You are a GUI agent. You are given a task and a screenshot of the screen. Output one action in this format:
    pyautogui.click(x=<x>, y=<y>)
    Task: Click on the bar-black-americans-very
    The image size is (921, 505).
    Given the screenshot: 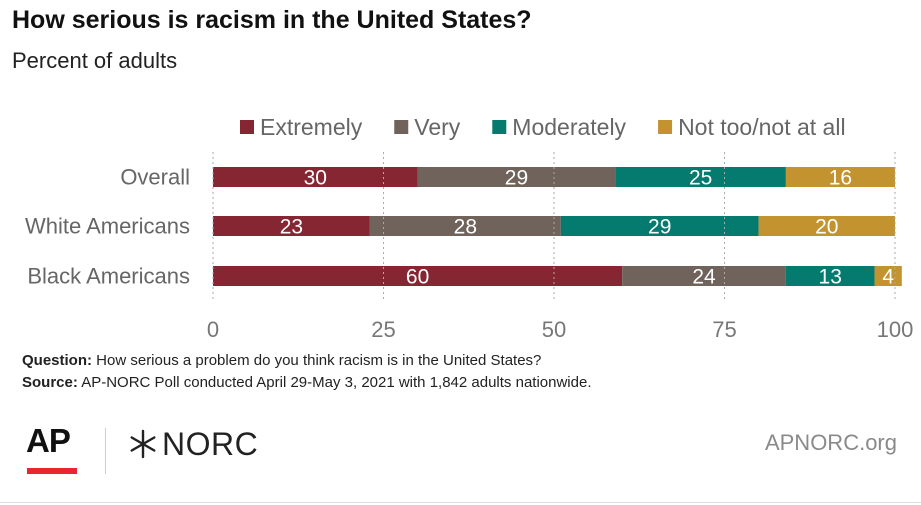 What is the action you would take?
    pyautogui.click(x=704, y=276)
    